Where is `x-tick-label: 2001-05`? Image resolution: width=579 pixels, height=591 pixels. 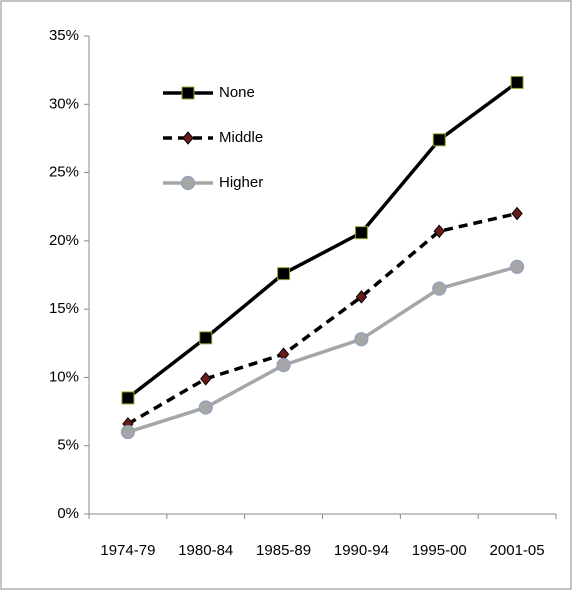 x-tick-label: 2001-05 is located at coordinates (517, 550).